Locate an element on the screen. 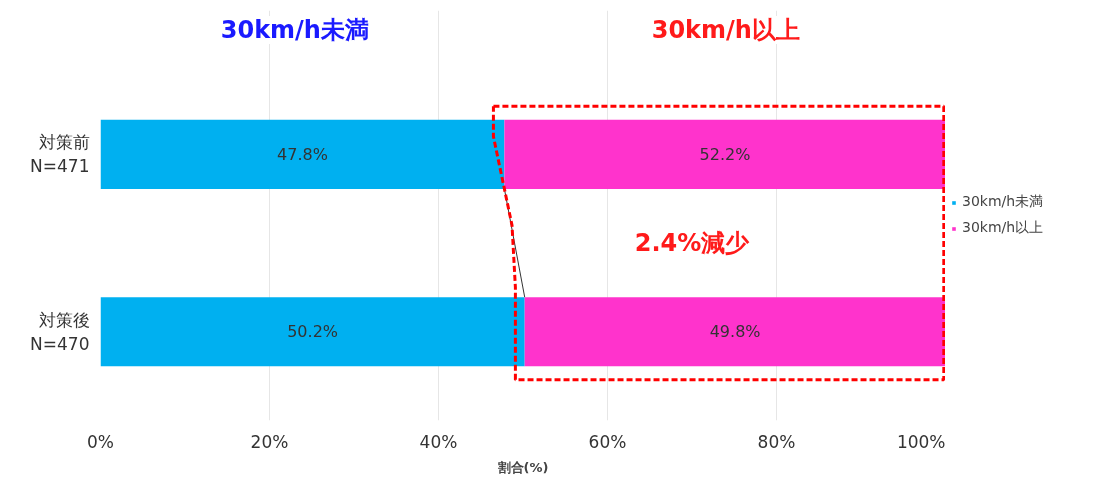 The width and height of the screenshot is (1110, 477). data-label: 47.8% is located at coordinates (302, 154).